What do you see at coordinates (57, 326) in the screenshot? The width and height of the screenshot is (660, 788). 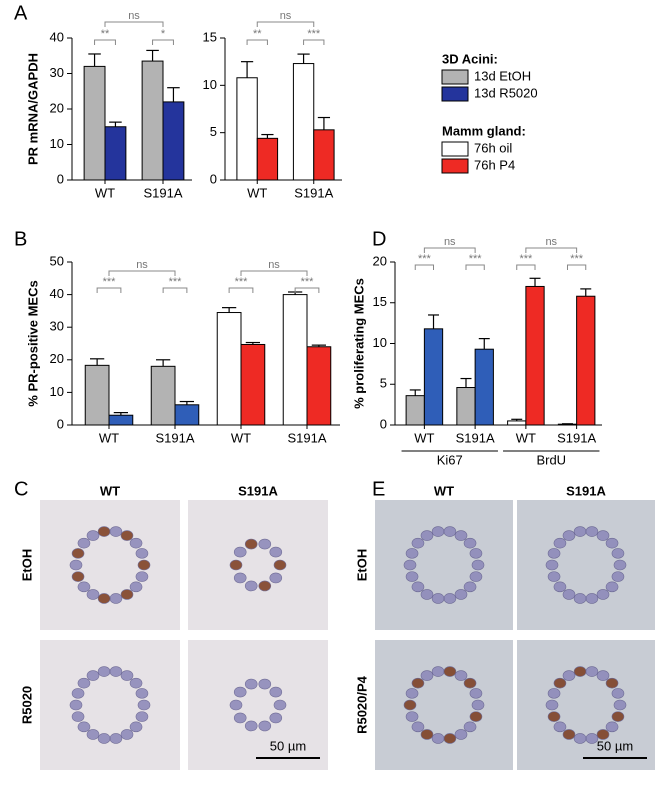 I see `y-tick-label: 30` at bounding box center [57, 326].